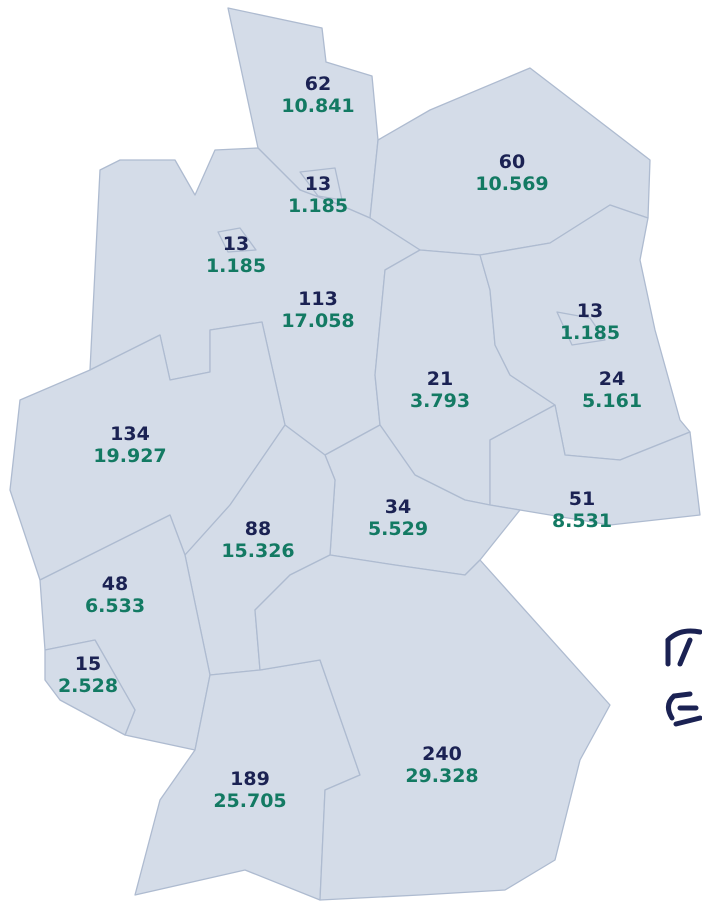  I want to click on region-count: 134, so click(130, 434).